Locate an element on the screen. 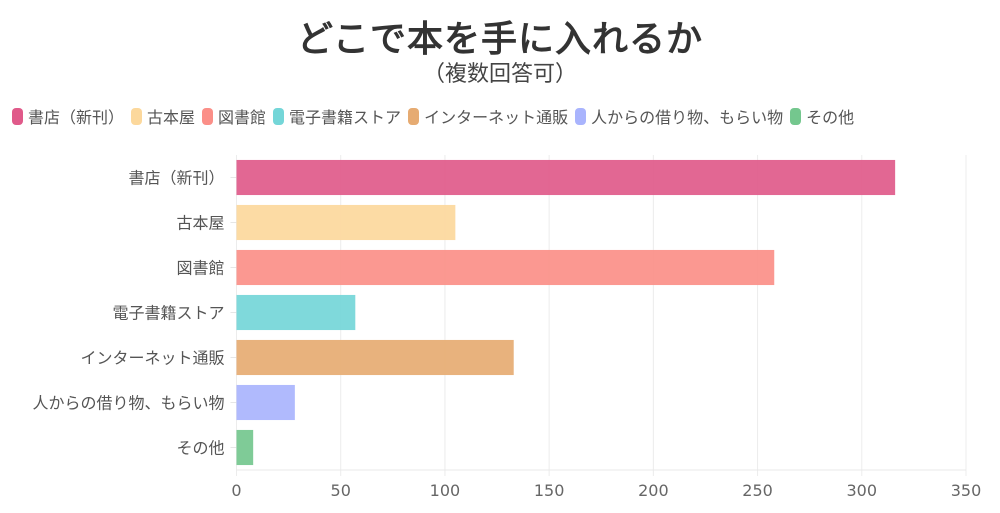 This screenshot has height=513, width=1000. category-label: 人からの借り物、もらい物 is located at coordinates (128, 403).